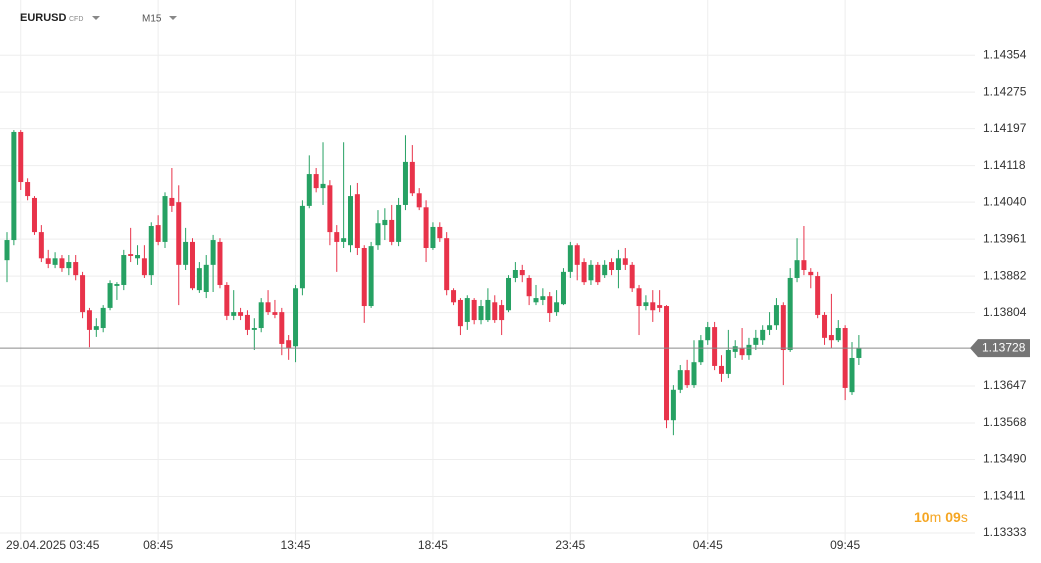 The width and height of the screenshot is (1041, 563). What do you see at coordinates (936, 517) in the screenshot?
I see `countdown-minutes-unit: m` at bounding box center [936, 517].